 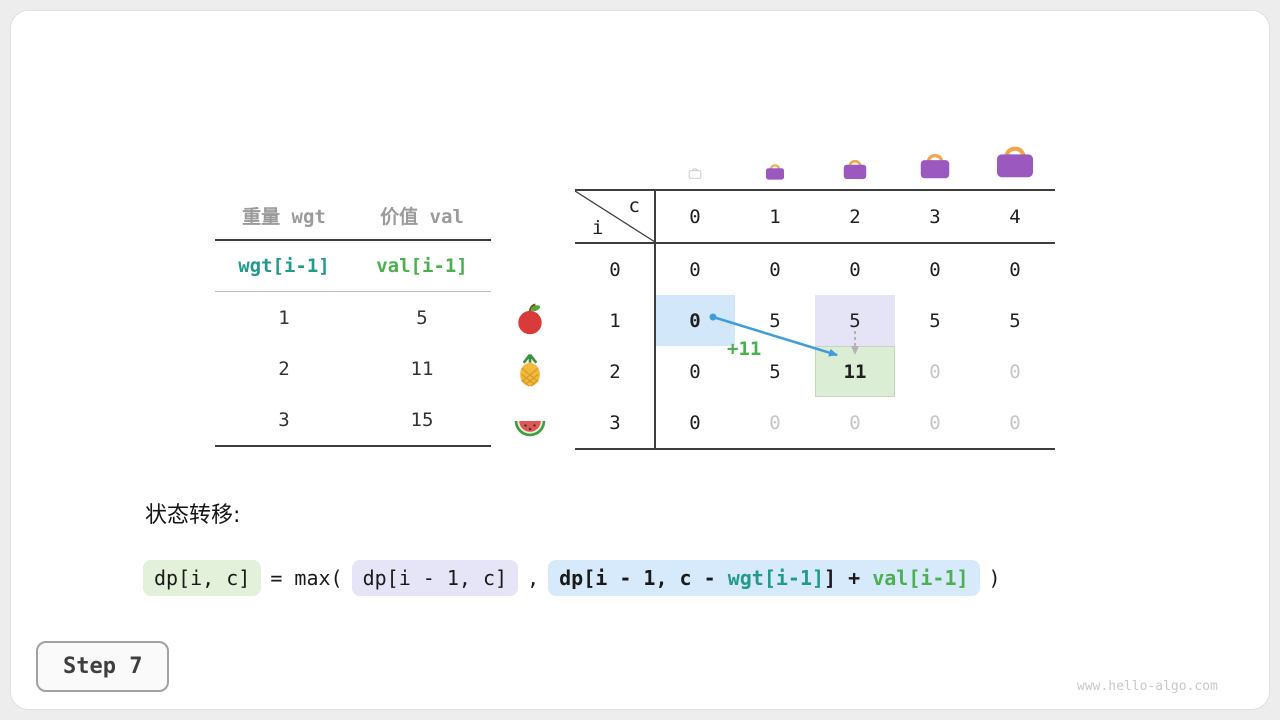 I want to click on items-header-value: 价值 val, so click(x=422, y=217).